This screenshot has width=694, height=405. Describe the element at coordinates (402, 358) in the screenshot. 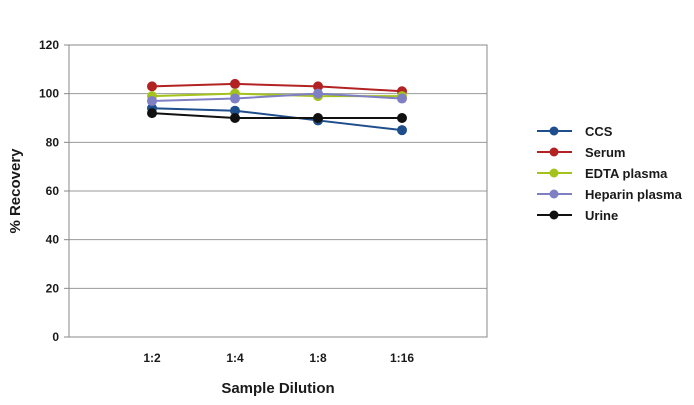

I see `x-tick-label: 1:16` at that location.